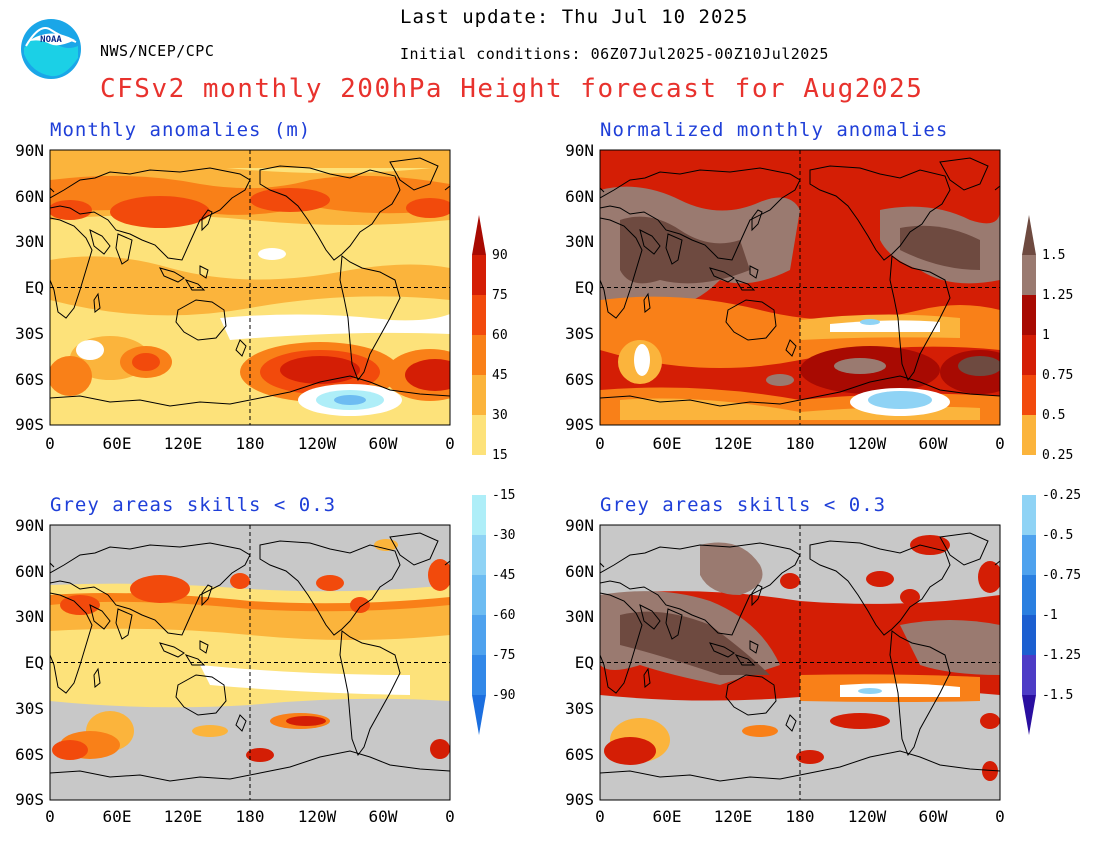 This screenshot has height=850, width=1100. Describe the element at coordinates (1058, 295) in the screenshot. I see `colorbar-tick-label: 1.25` at that location.